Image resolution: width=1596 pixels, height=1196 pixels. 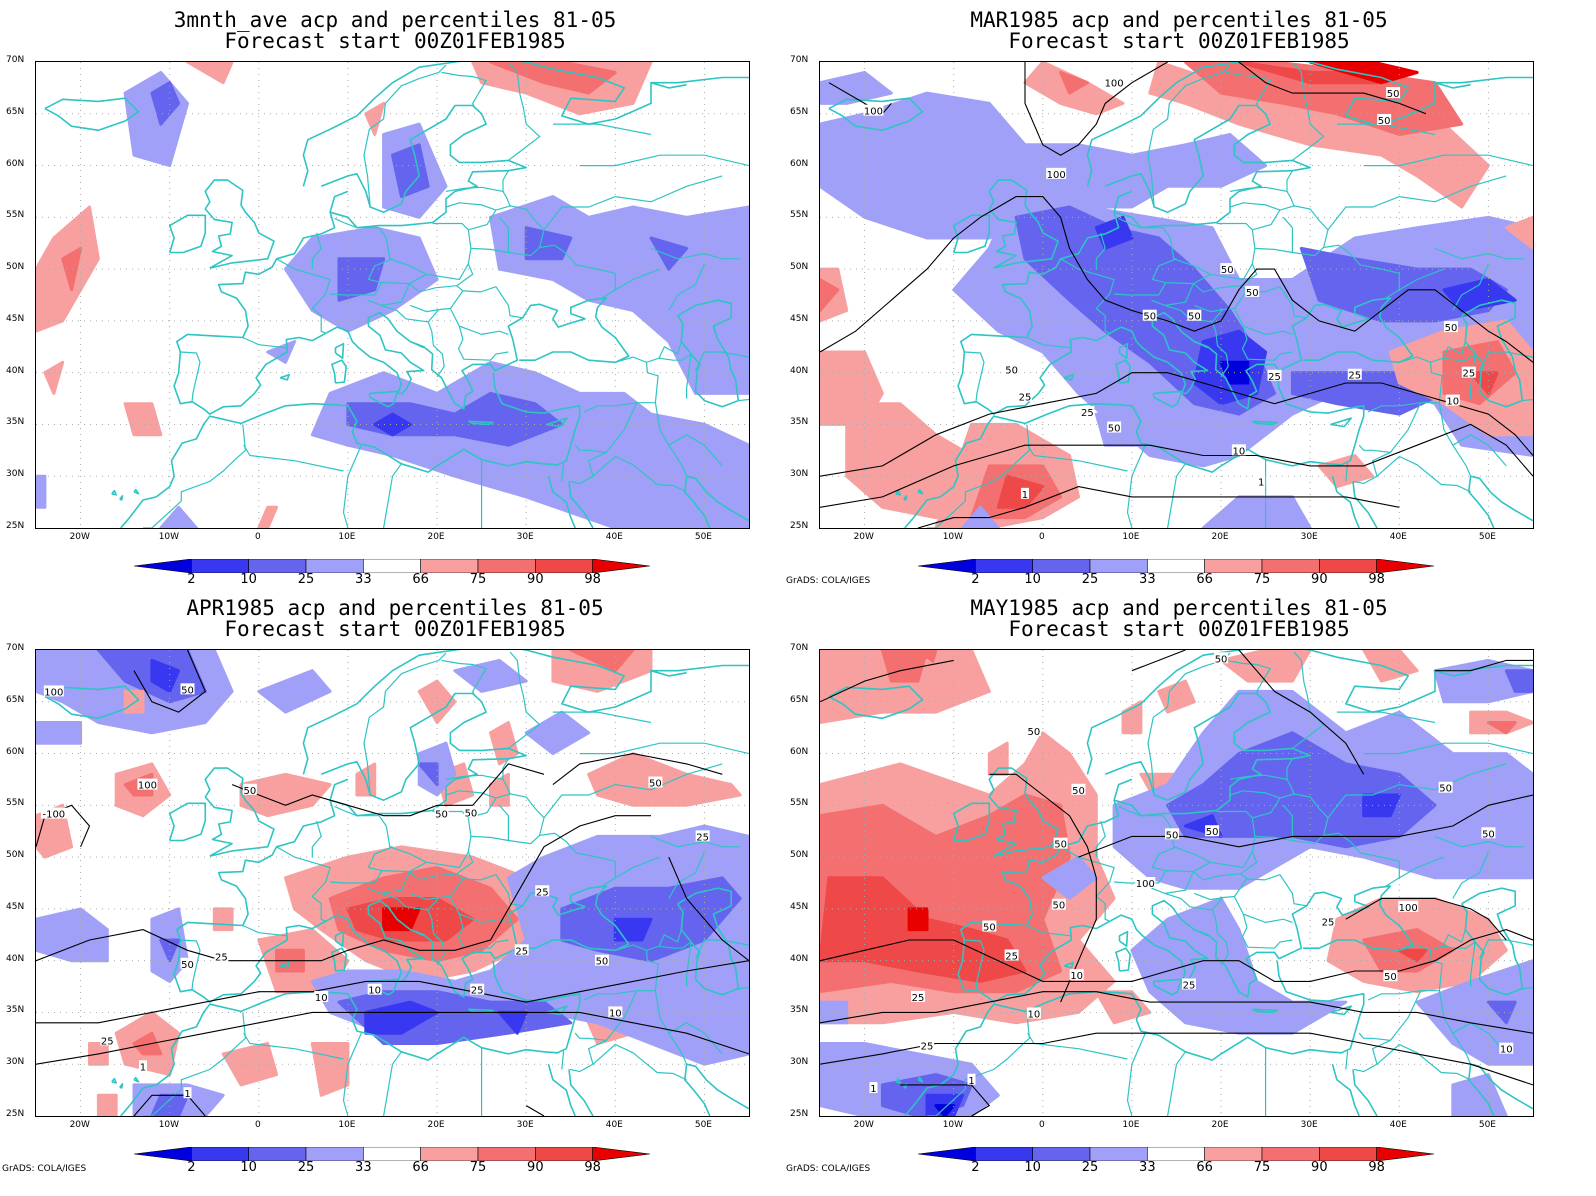 I want to click on colorbar-label: 10, so click(x=248, y=579).